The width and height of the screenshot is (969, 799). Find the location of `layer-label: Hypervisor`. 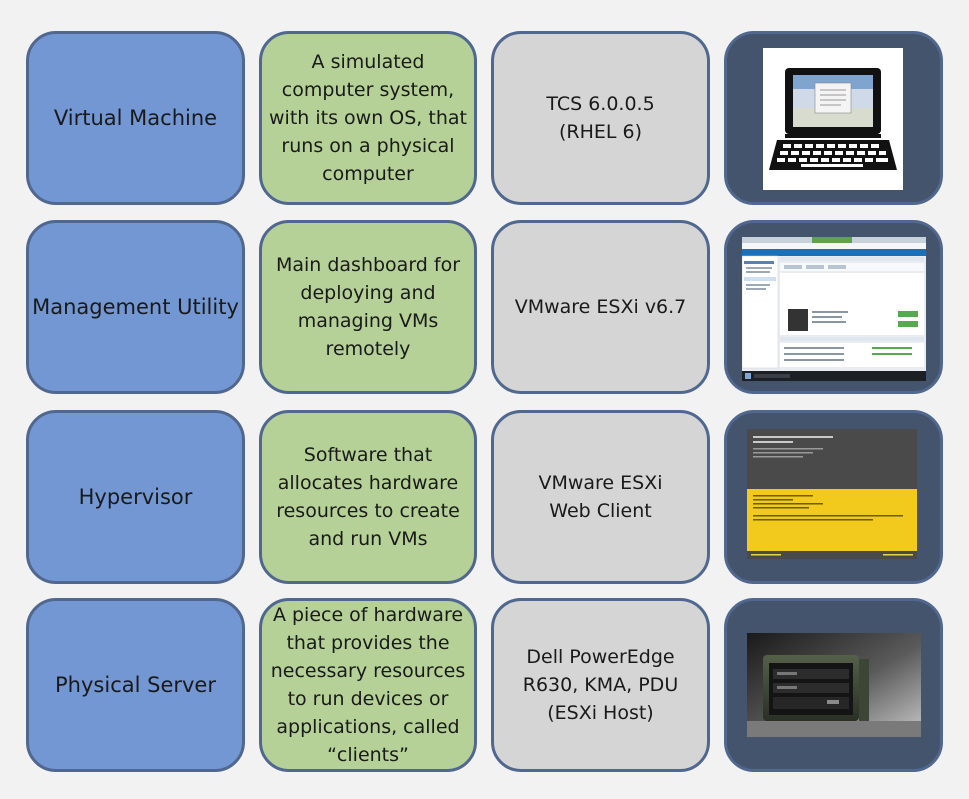

layer-label: Hypervisor is located at coordinates (135, 497).